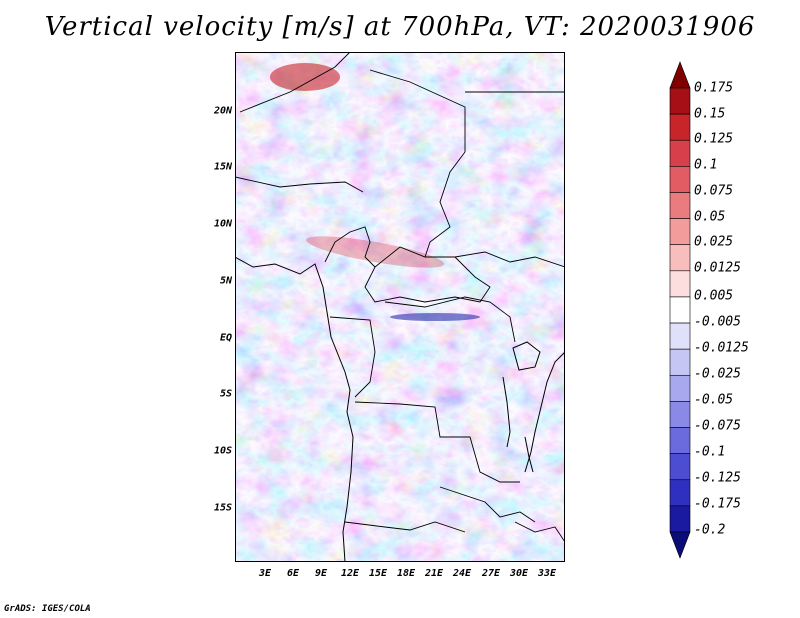 This screenshot has width=800, height=618. Describe the element at coordinates (222, 224) in the screenshot. I see `lat-label: 10N` at that location.